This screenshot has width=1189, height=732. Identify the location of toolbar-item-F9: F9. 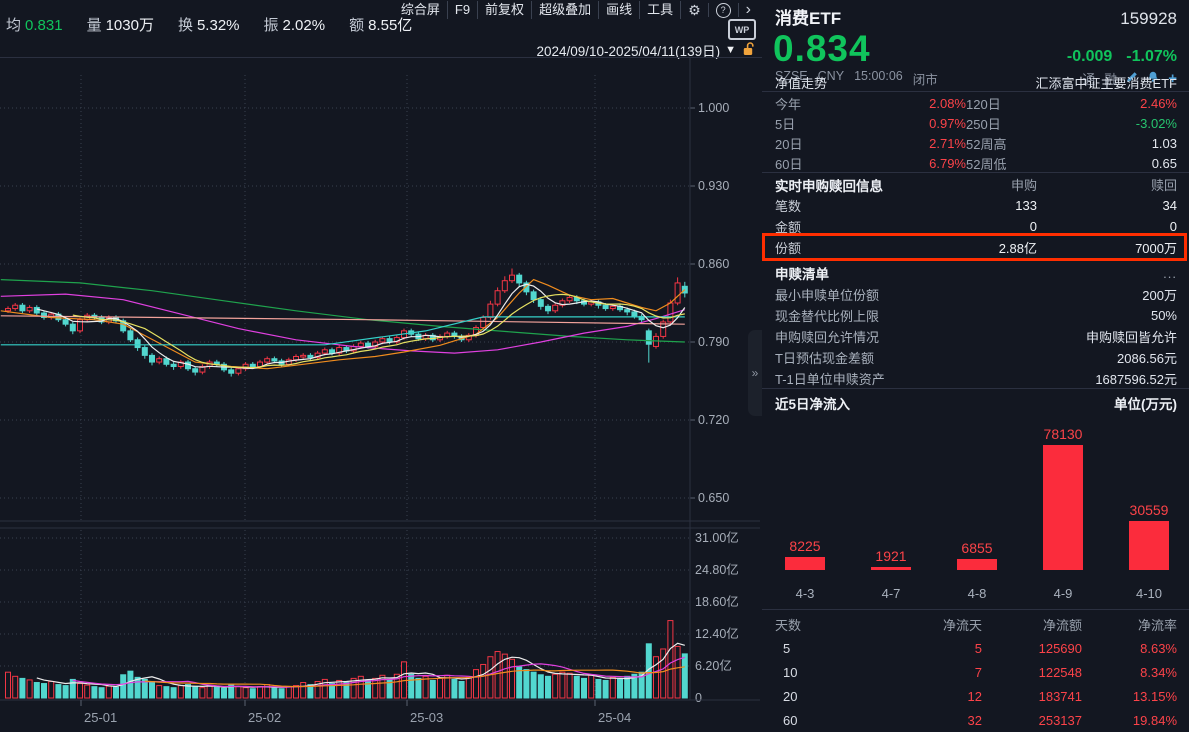
(463, 10).